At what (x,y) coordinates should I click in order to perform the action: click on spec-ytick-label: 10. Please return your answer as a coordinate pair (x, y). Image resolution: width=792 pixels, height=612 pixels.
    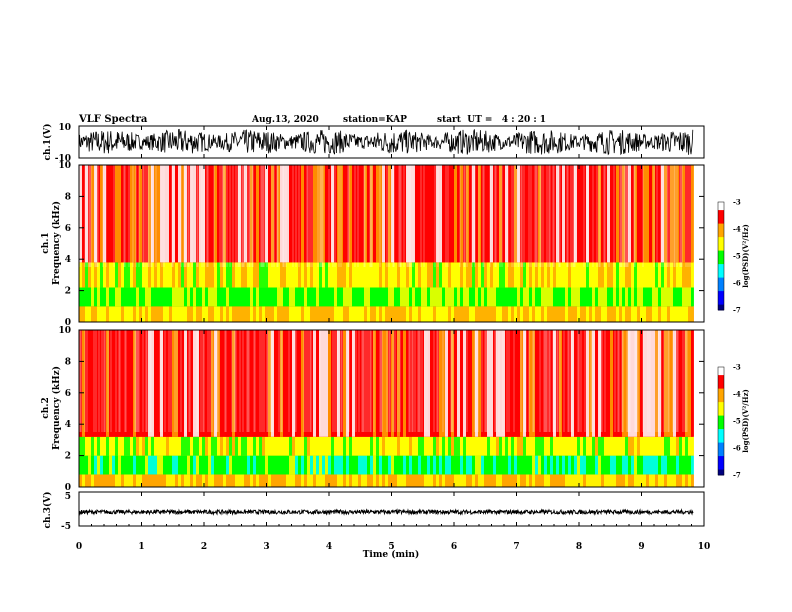
    Looking at the image, I should click on (64, 166).